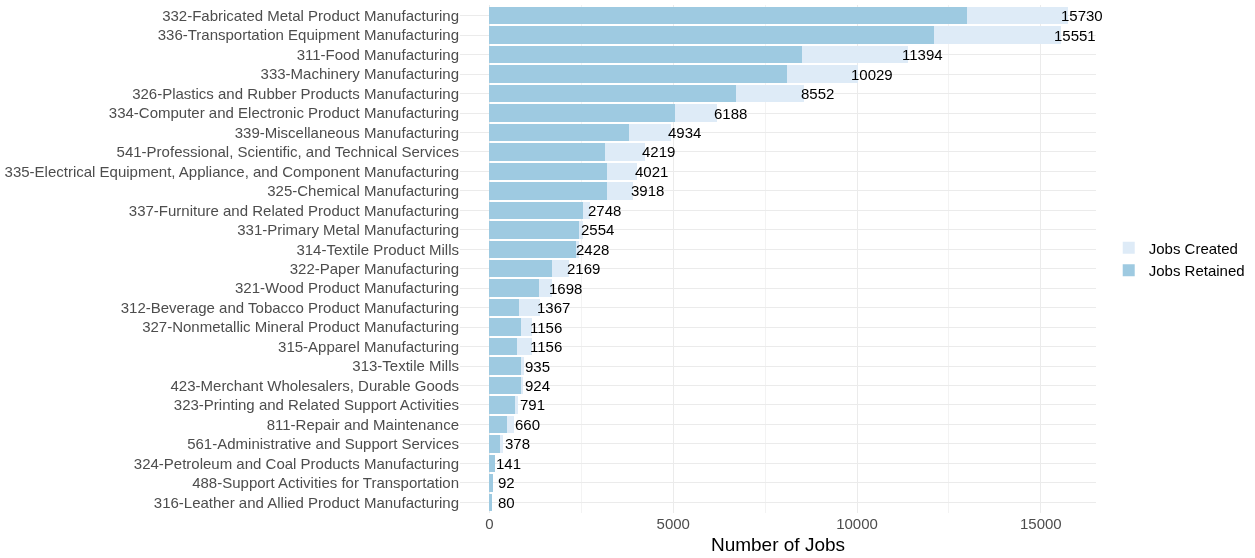 This screenshot has height=558, width=1255. I want to click on x-axis-title: Number of Jobs, so click(778, 544).